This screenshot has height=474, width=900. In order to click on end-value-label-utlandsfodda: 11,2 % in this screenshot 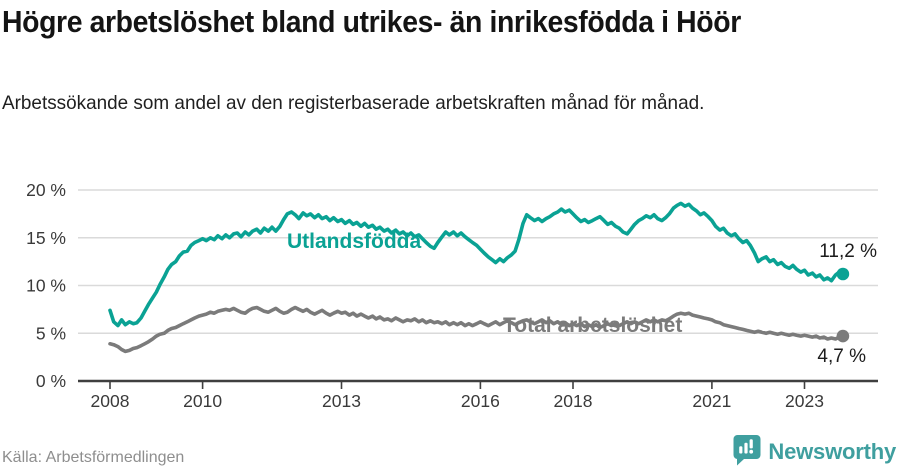, I will do `click(848, 251)`.